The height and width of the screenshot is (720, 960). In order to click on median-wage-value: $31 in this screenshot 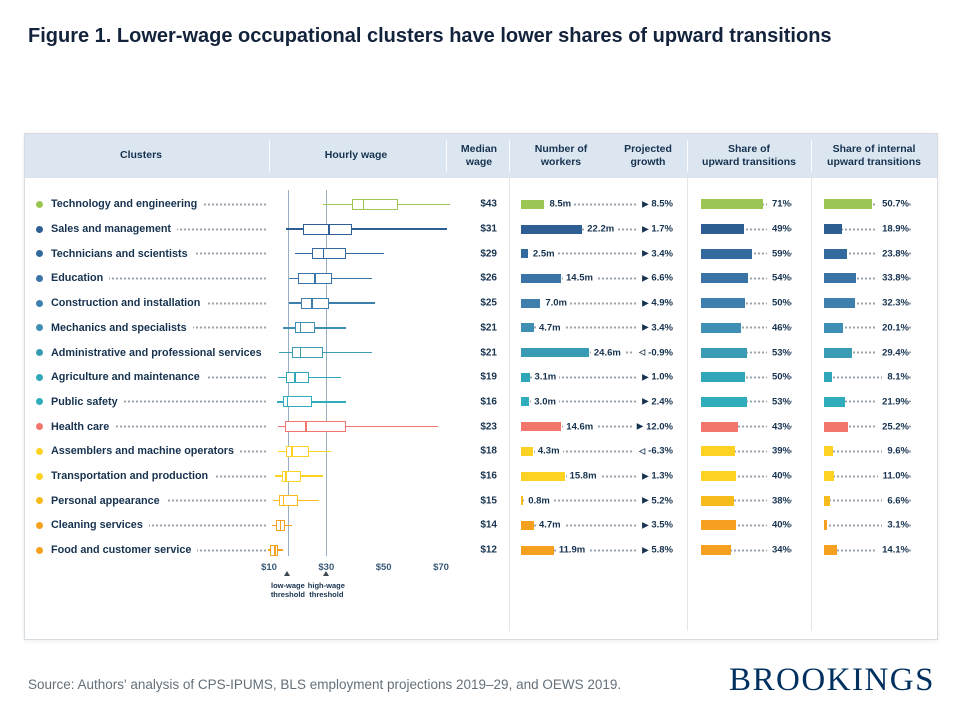, I will do `click(488, 229)`.